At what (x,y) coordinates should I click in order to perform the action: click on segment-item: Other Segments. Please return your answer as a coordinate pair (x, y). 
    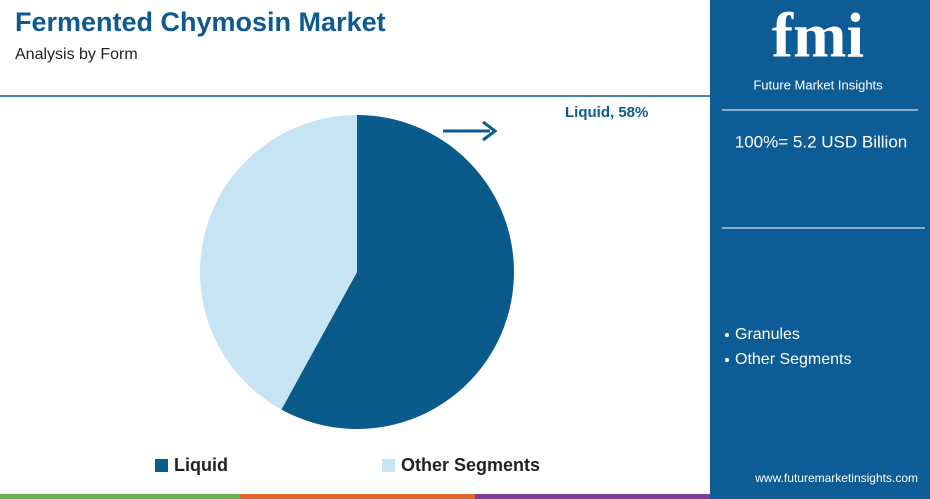
    Looking at the image, I should click on (793, 359).